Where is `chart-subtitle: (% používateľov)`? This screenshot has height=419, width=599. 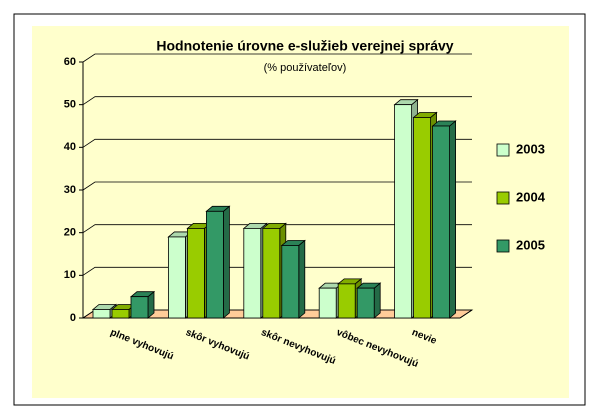 chart-subtitle: (% používateľov) is located at coordinates (305, 68).